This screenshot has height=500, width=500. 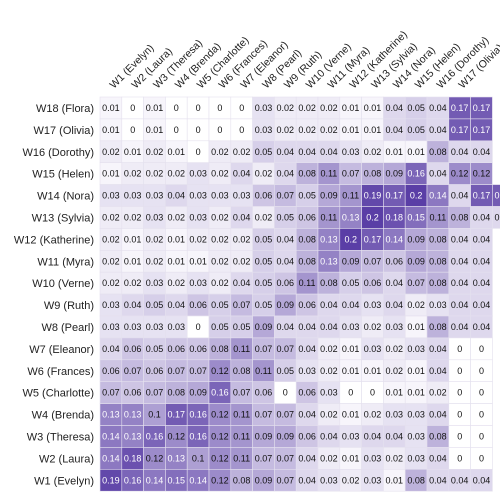 I want to click on row-label: W1 (Evelyn), so click(x=64, y=481).